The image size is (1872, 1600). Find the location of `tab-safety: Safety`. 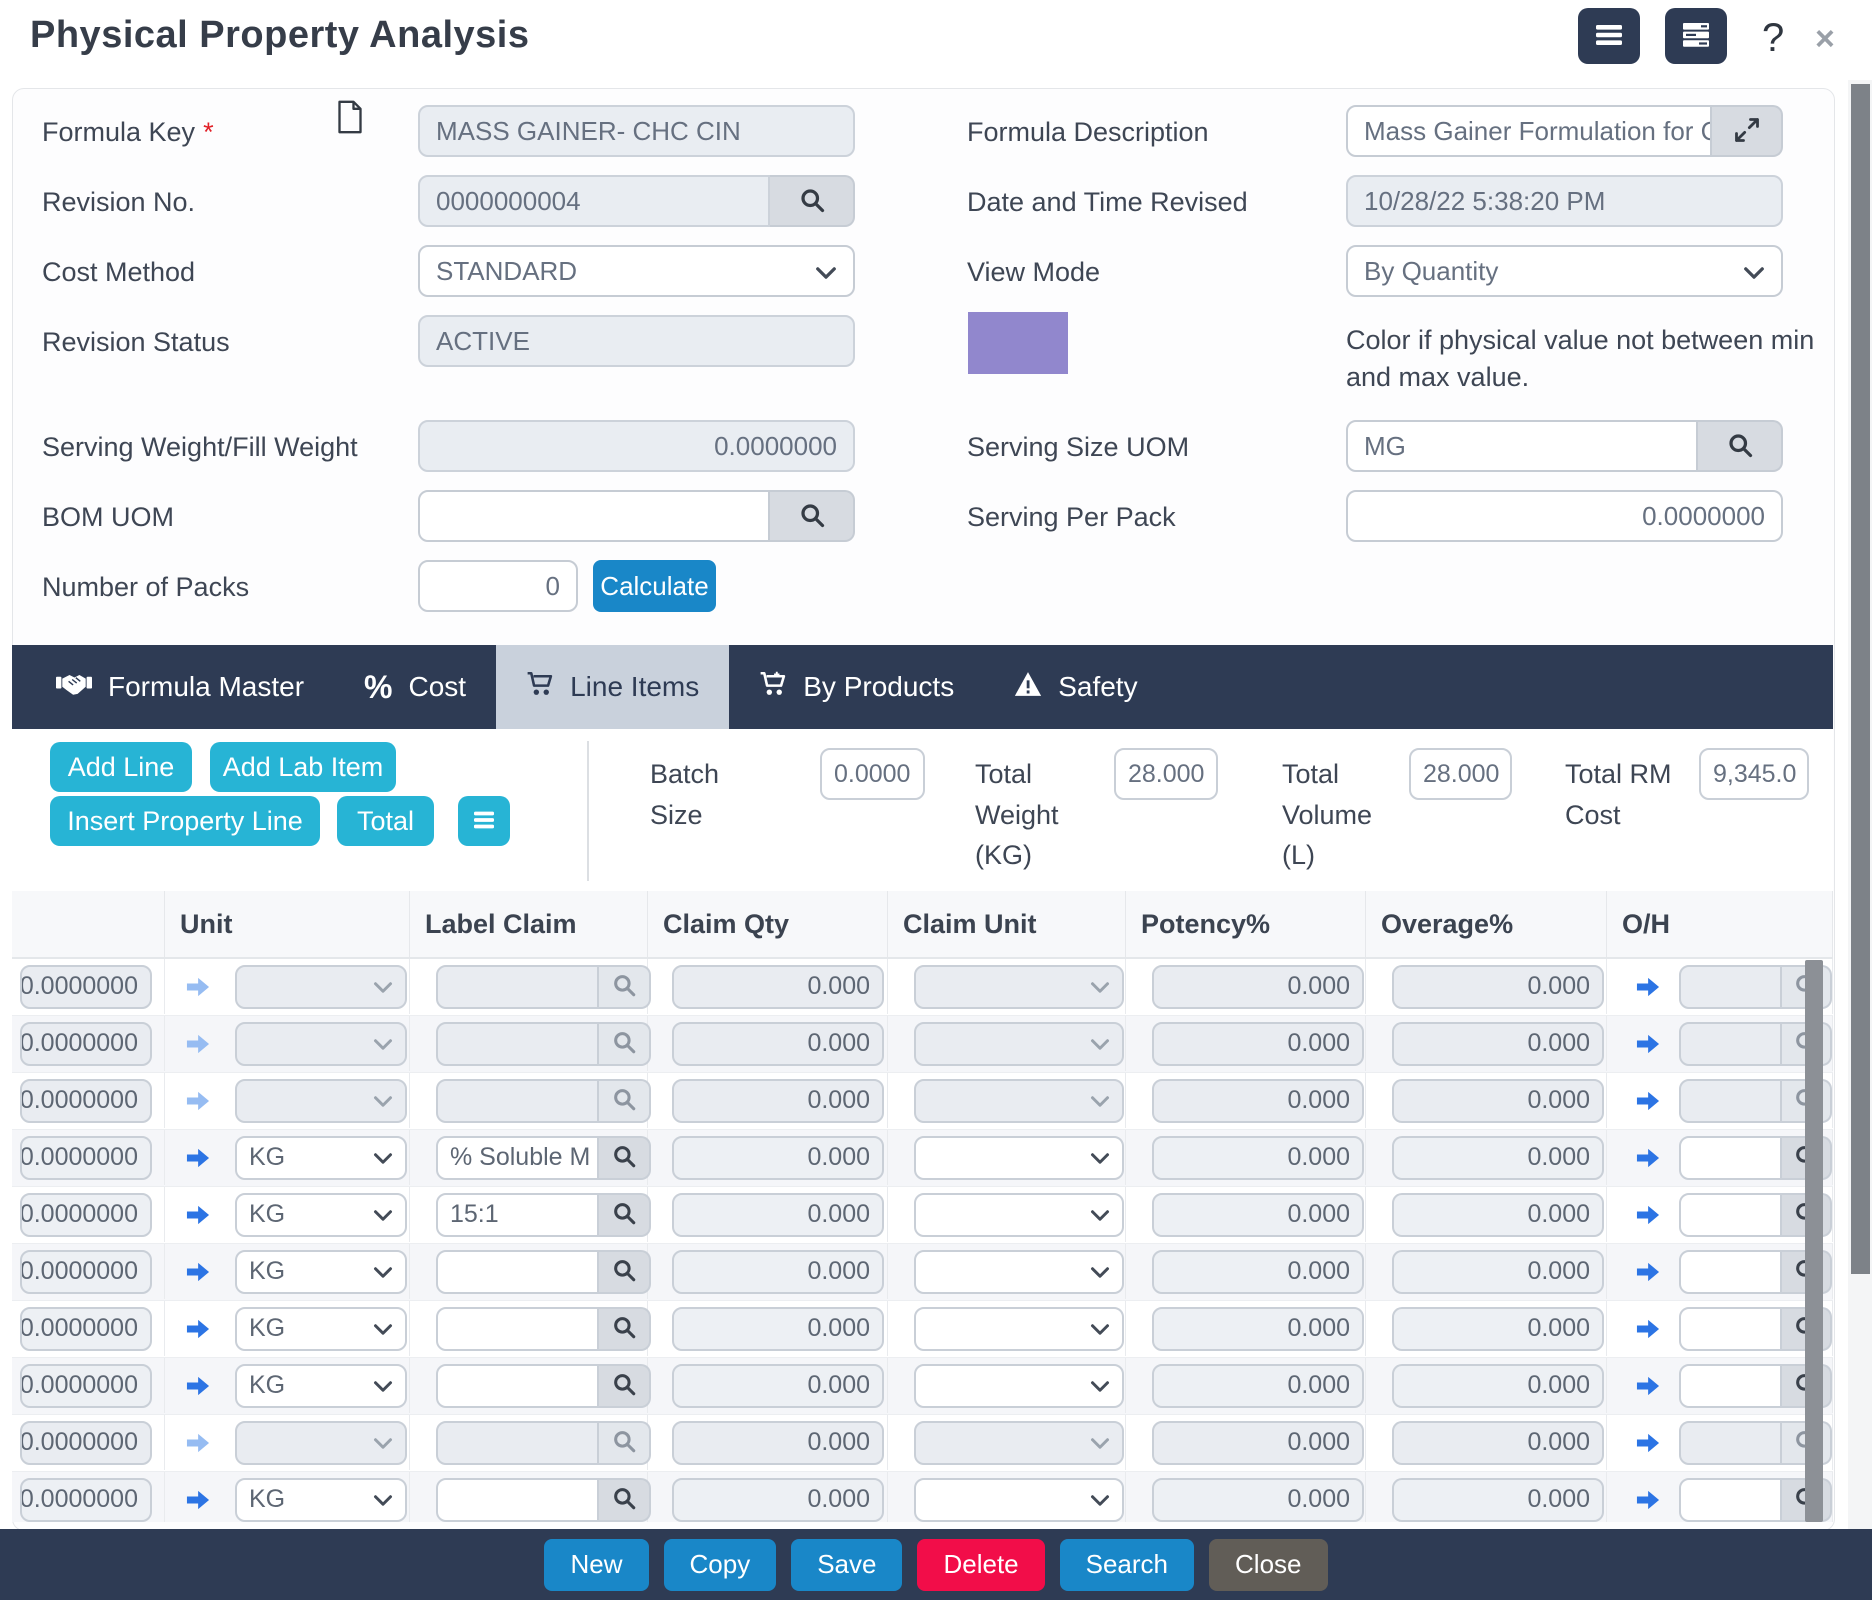

tab-safety: Safety is located at coordinates (1075, 687).